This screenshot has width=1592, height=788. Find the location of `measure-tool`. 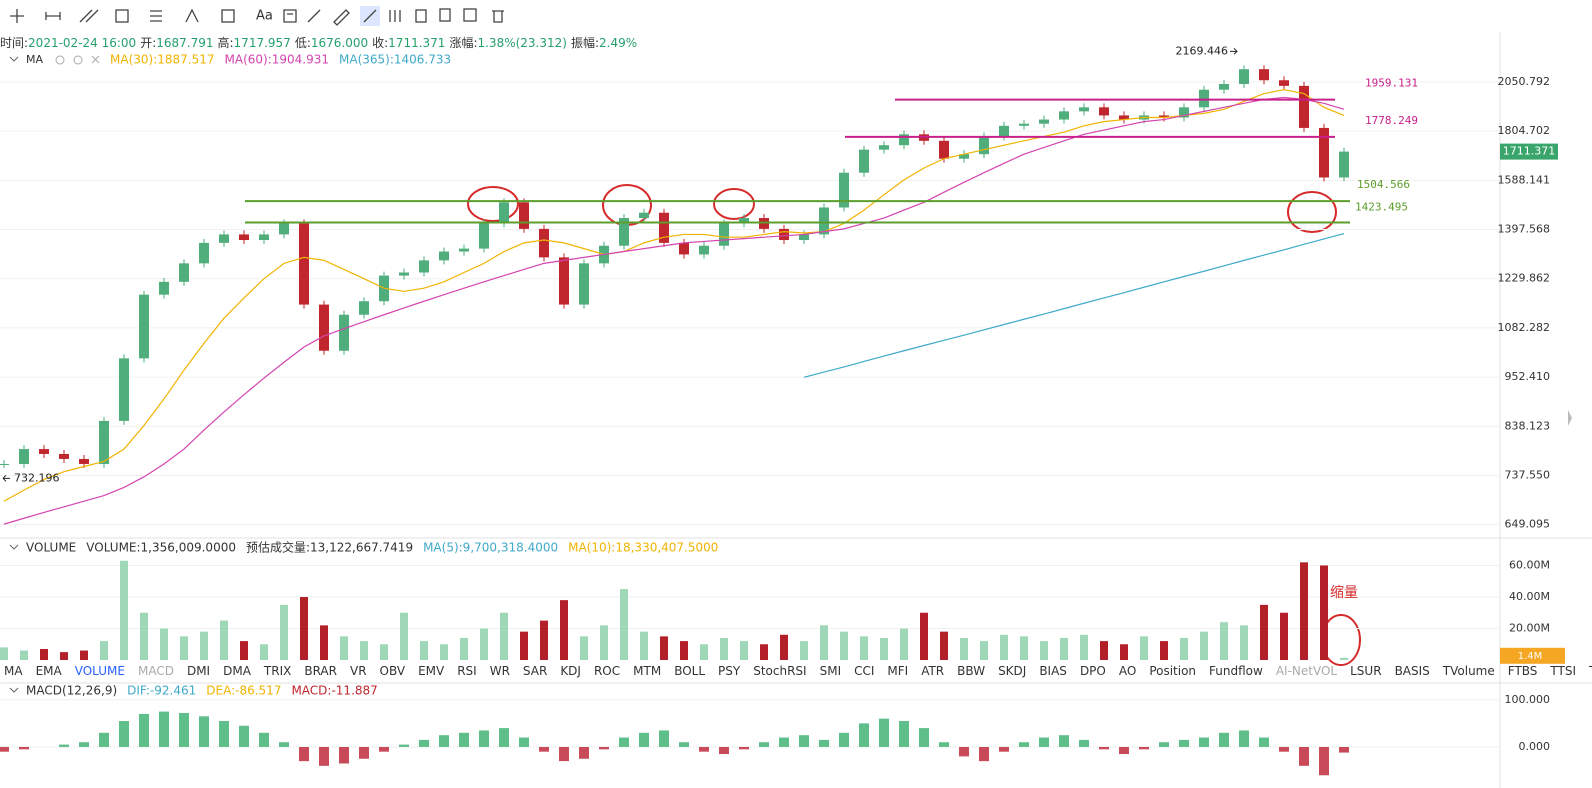

measure-tool is located at coordinates (228, 16).